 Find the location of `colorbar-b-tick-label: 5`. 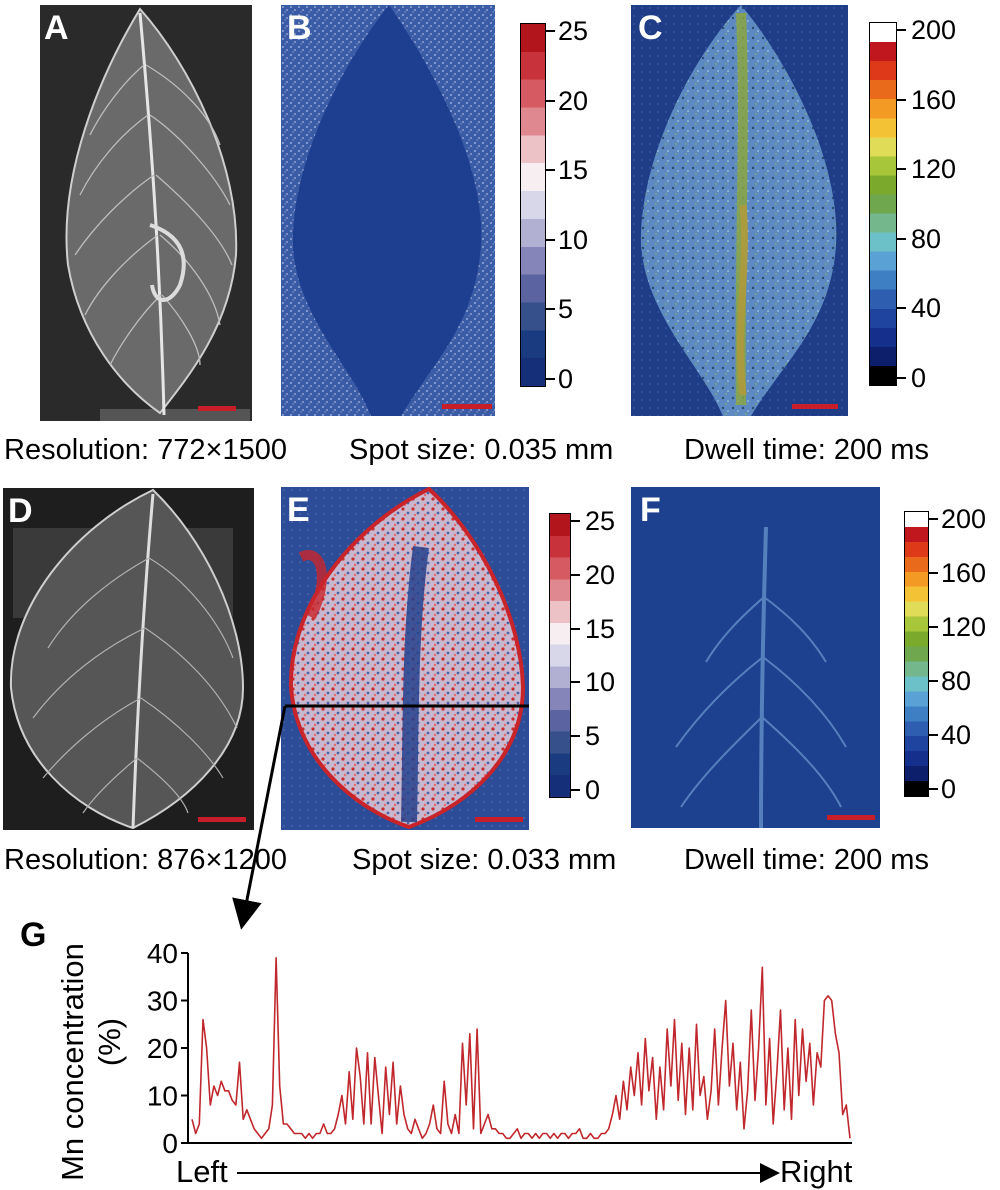

colorbar-b-tick-label: 5 is located at coordinates (566, 309).